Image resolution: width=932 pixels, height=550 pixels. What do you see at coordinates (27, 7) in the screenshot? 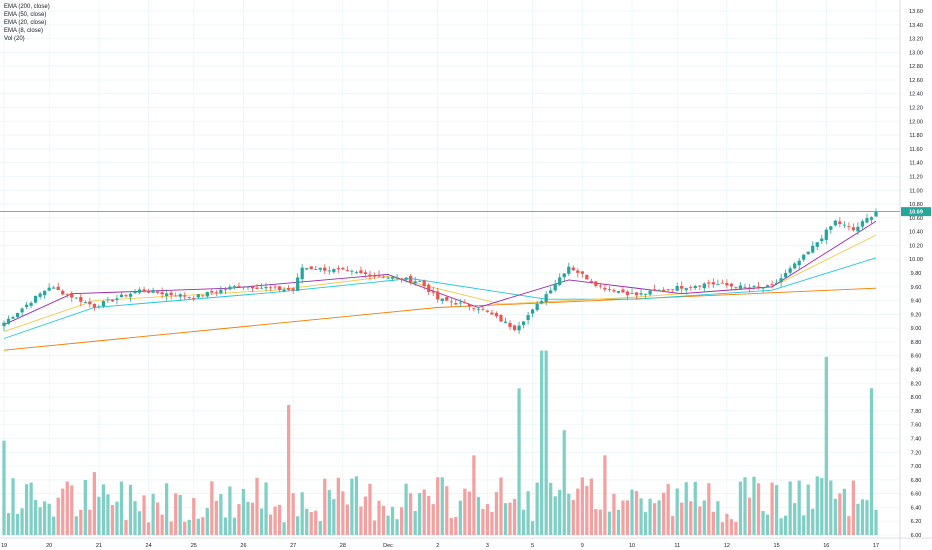
I see `legend-ema200: EMA (200, close)` at bounding box center [27, 7].